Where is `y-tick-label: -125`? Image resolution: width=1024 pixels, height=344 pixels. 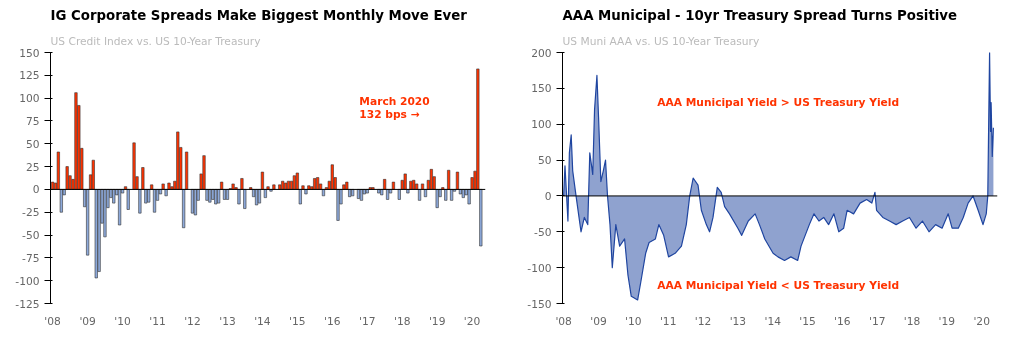
y-tick-label: -125 is located at coordinates (27, 304).